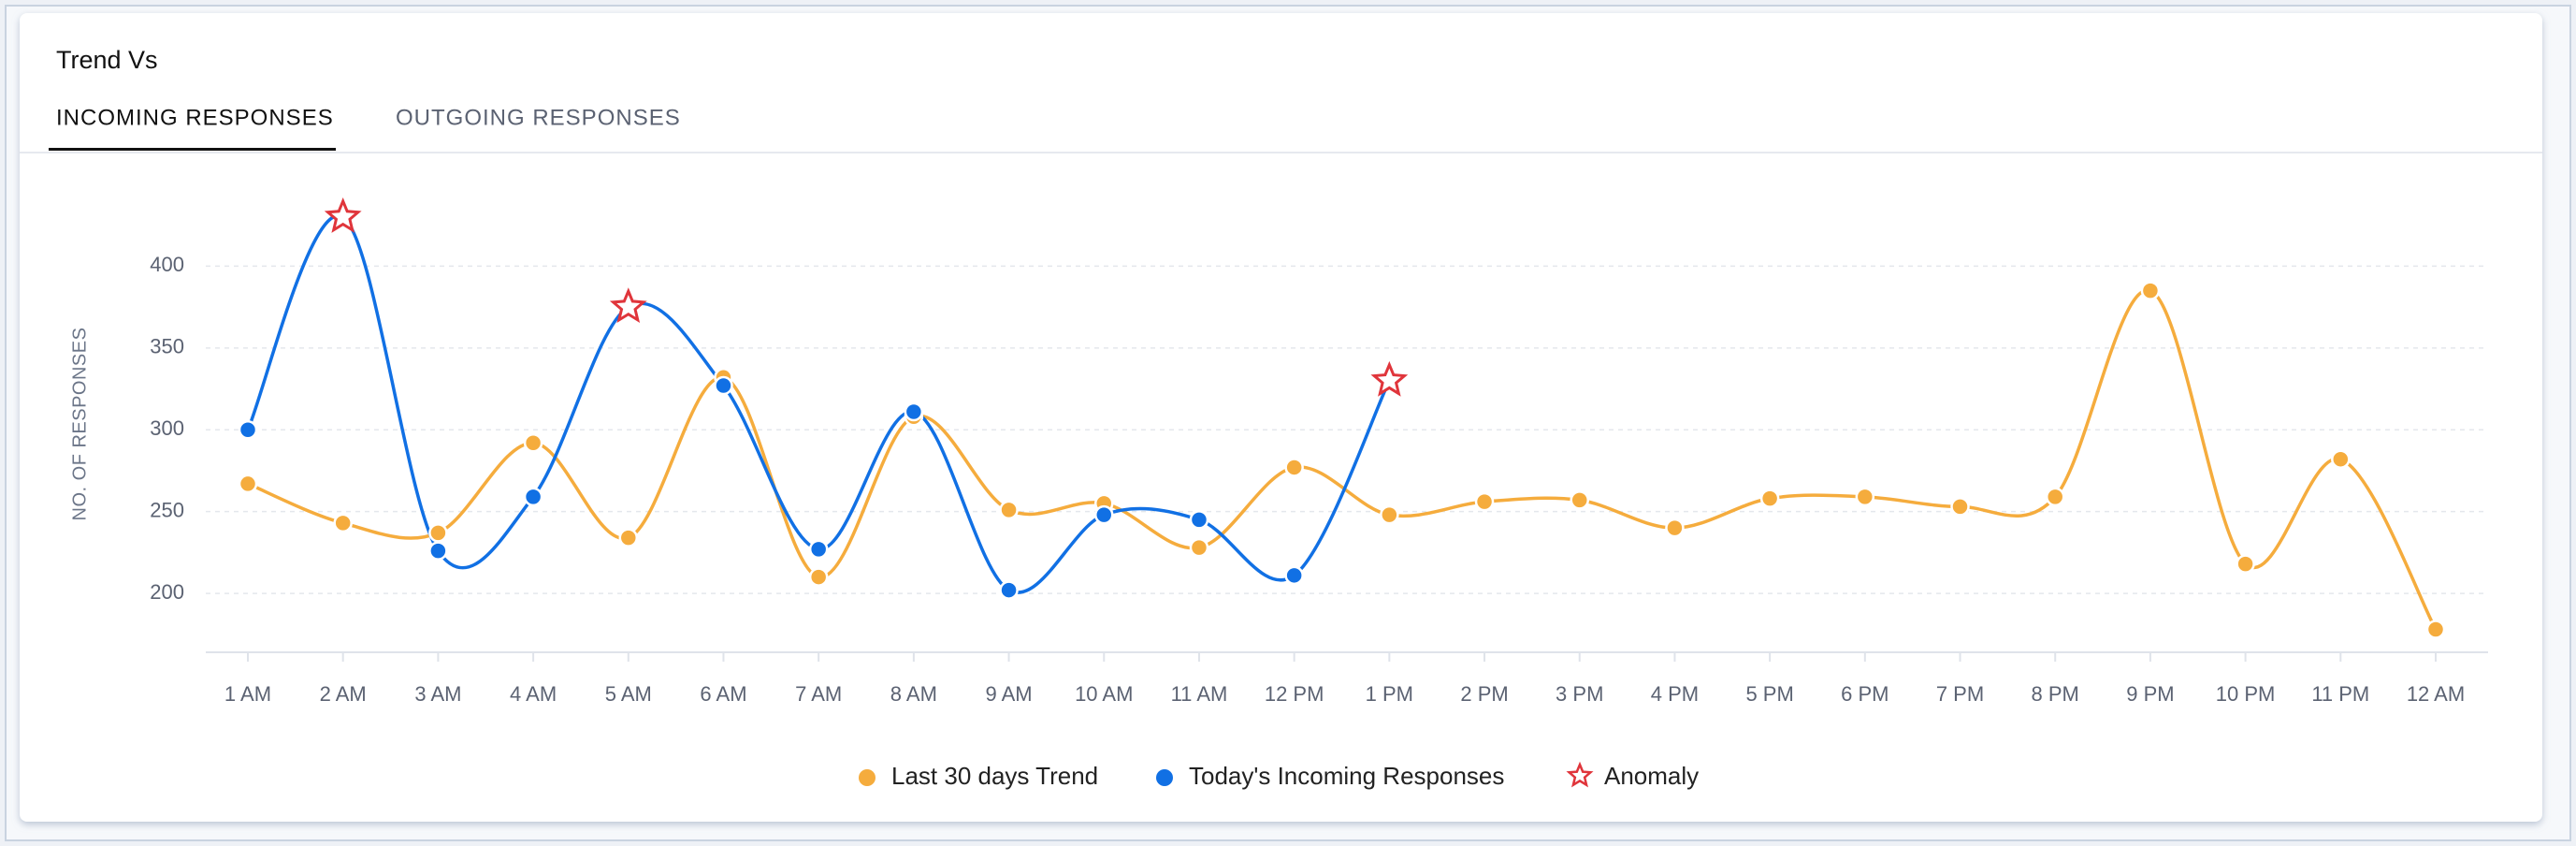 The width and height of the screenshot is (2576, 846). Describe the element at coordinates (533, 694) in the screenshot. I see `x-tick-label: 4 AM` at that location.